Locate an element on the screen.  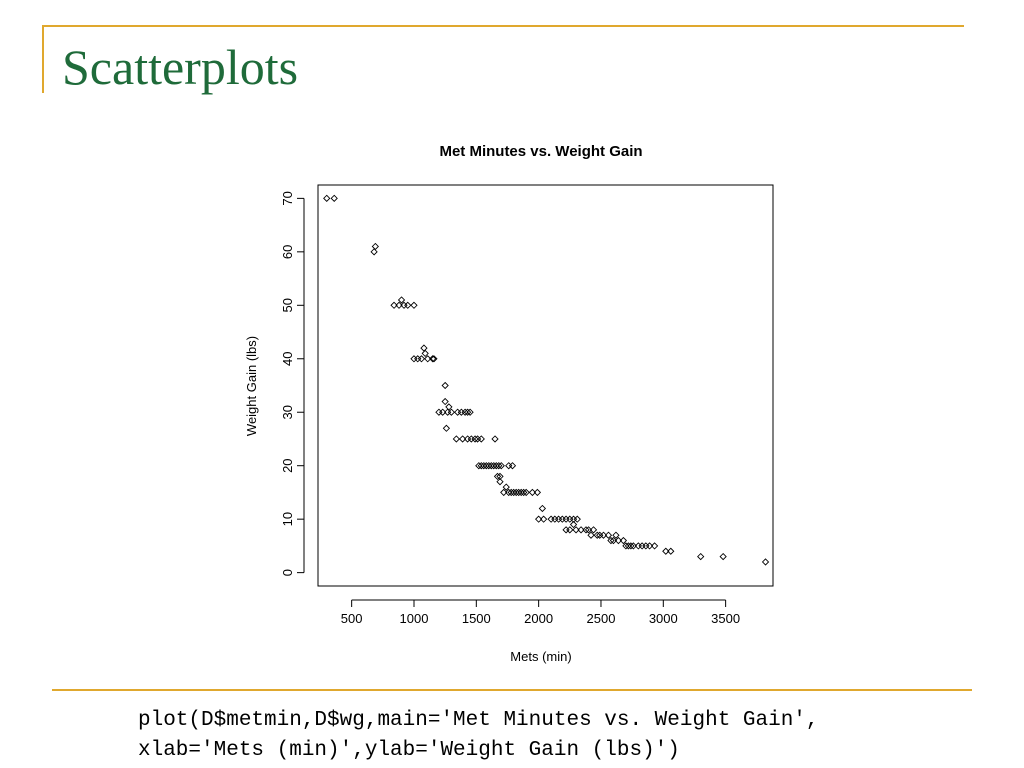
y-tick-label: 30 is located at coordinates (287, 412).